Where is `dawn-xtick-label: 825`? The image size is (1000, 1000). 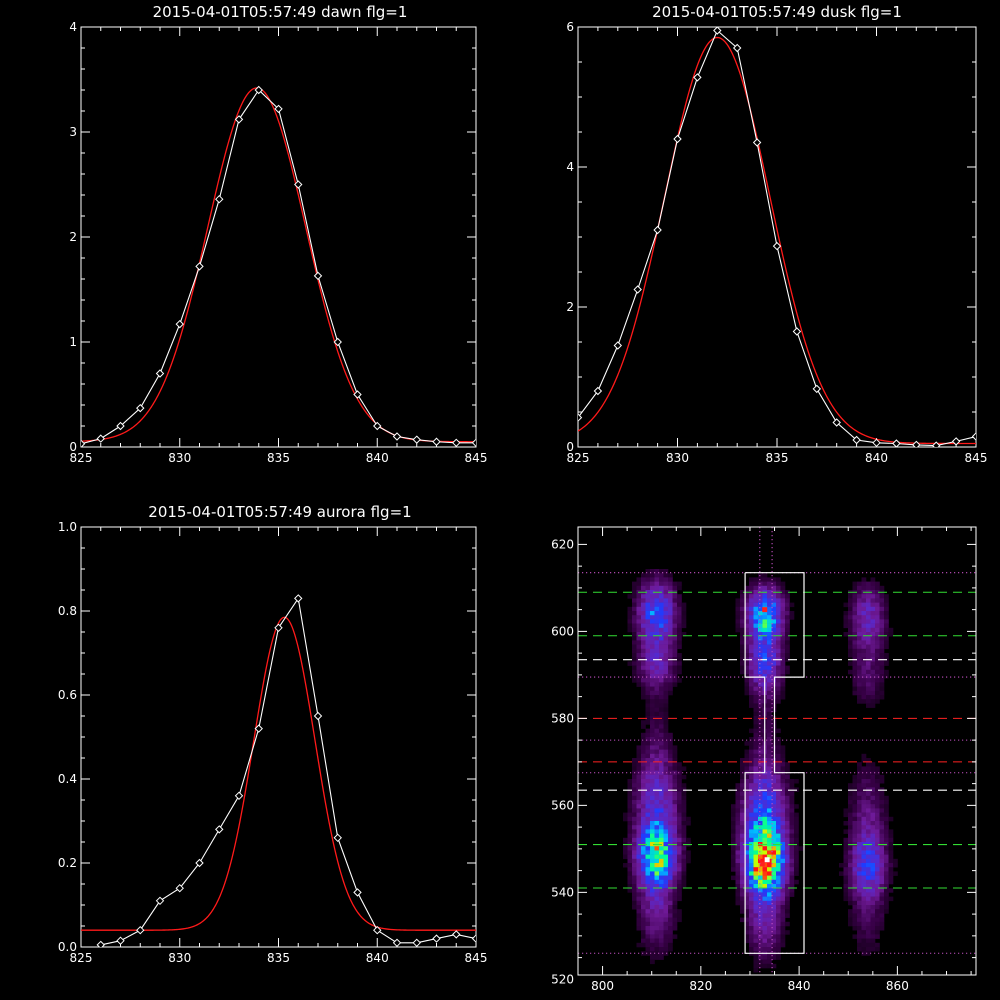
dawn-xtick-label: 825 is located at coordinates (81, 458).